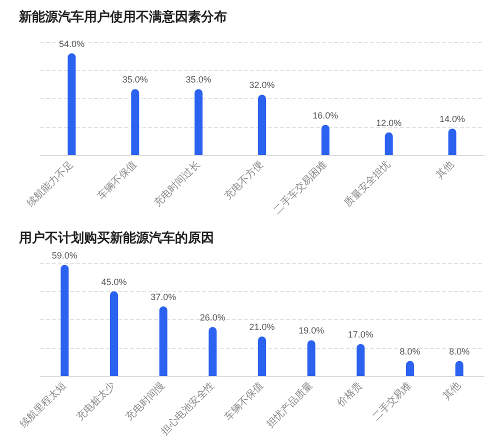 The width and height of the screenshot is (500, 442). What do you see at coordinates (114, 281) in the screenshot?
I see `data-label: 45.0%` at bounding box center [114, 281].